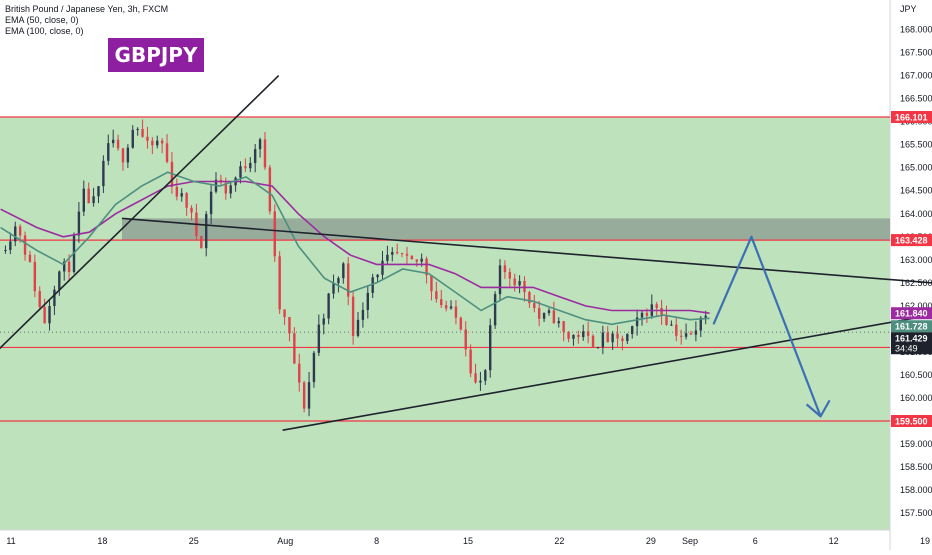  What do you see at coordinates (916, 375) in the screenshot?
I see `y-tick-label: 160.500` at bounding box center [916, 375].